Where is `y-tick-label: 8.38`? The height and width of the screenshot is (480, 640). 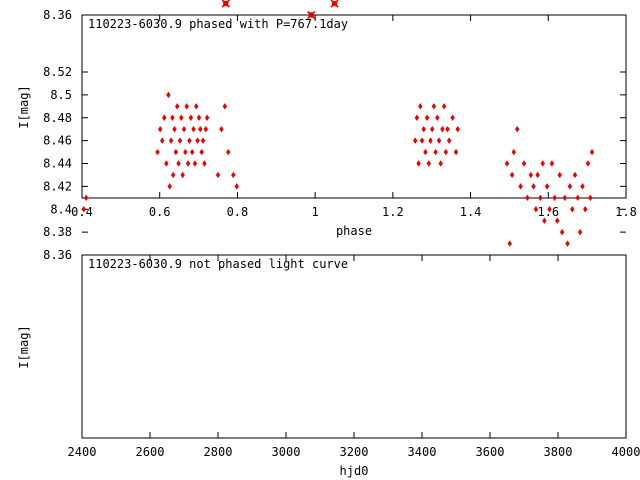 y-tick-label: 8.38 is located at coordinates (57, 232).